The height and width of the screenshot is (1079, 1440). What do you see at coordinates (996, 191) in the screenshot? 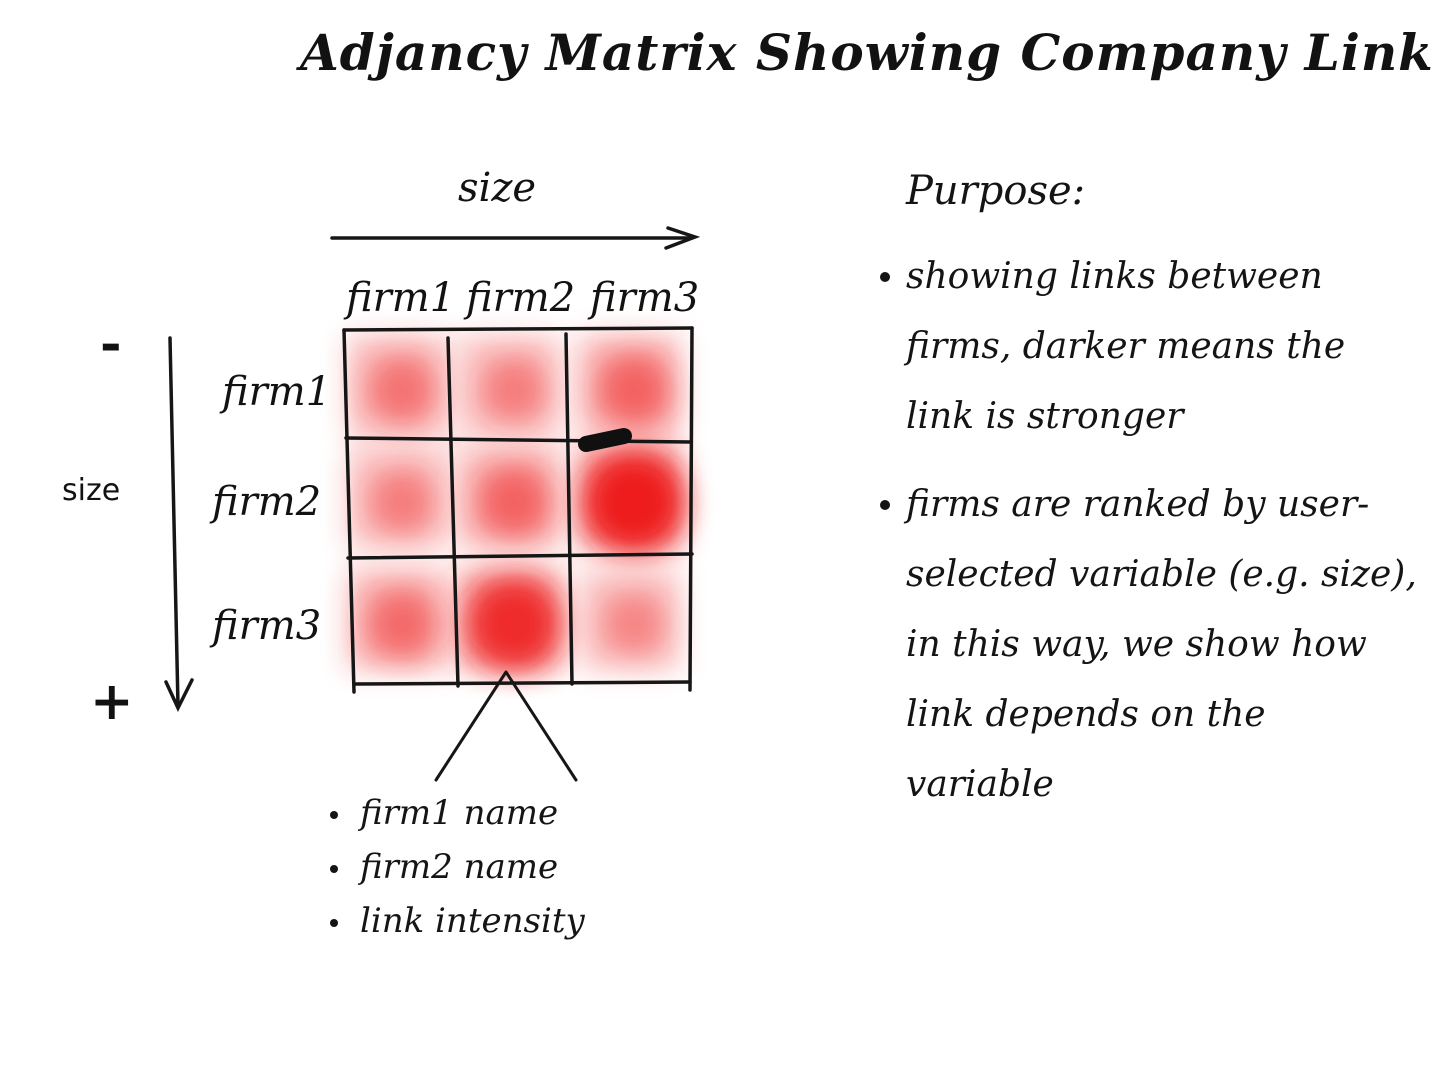
I see `purpose-heading: Purpose:` at bounding box center [996, 191].